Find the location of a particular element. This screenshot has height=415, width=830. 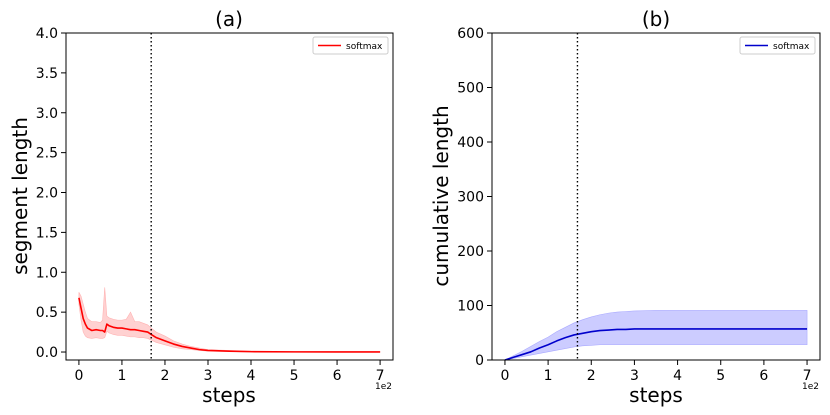

chart-a-legend-label: softmax is located at coordinates (364, 47).